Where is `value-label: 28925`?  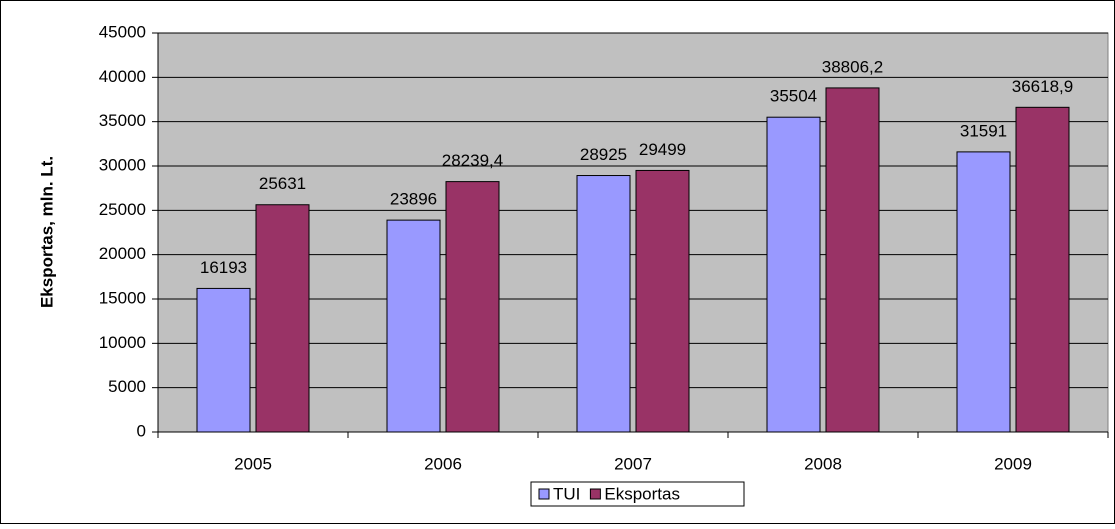 value-label: 28925 is located at coordinates (603, 154).